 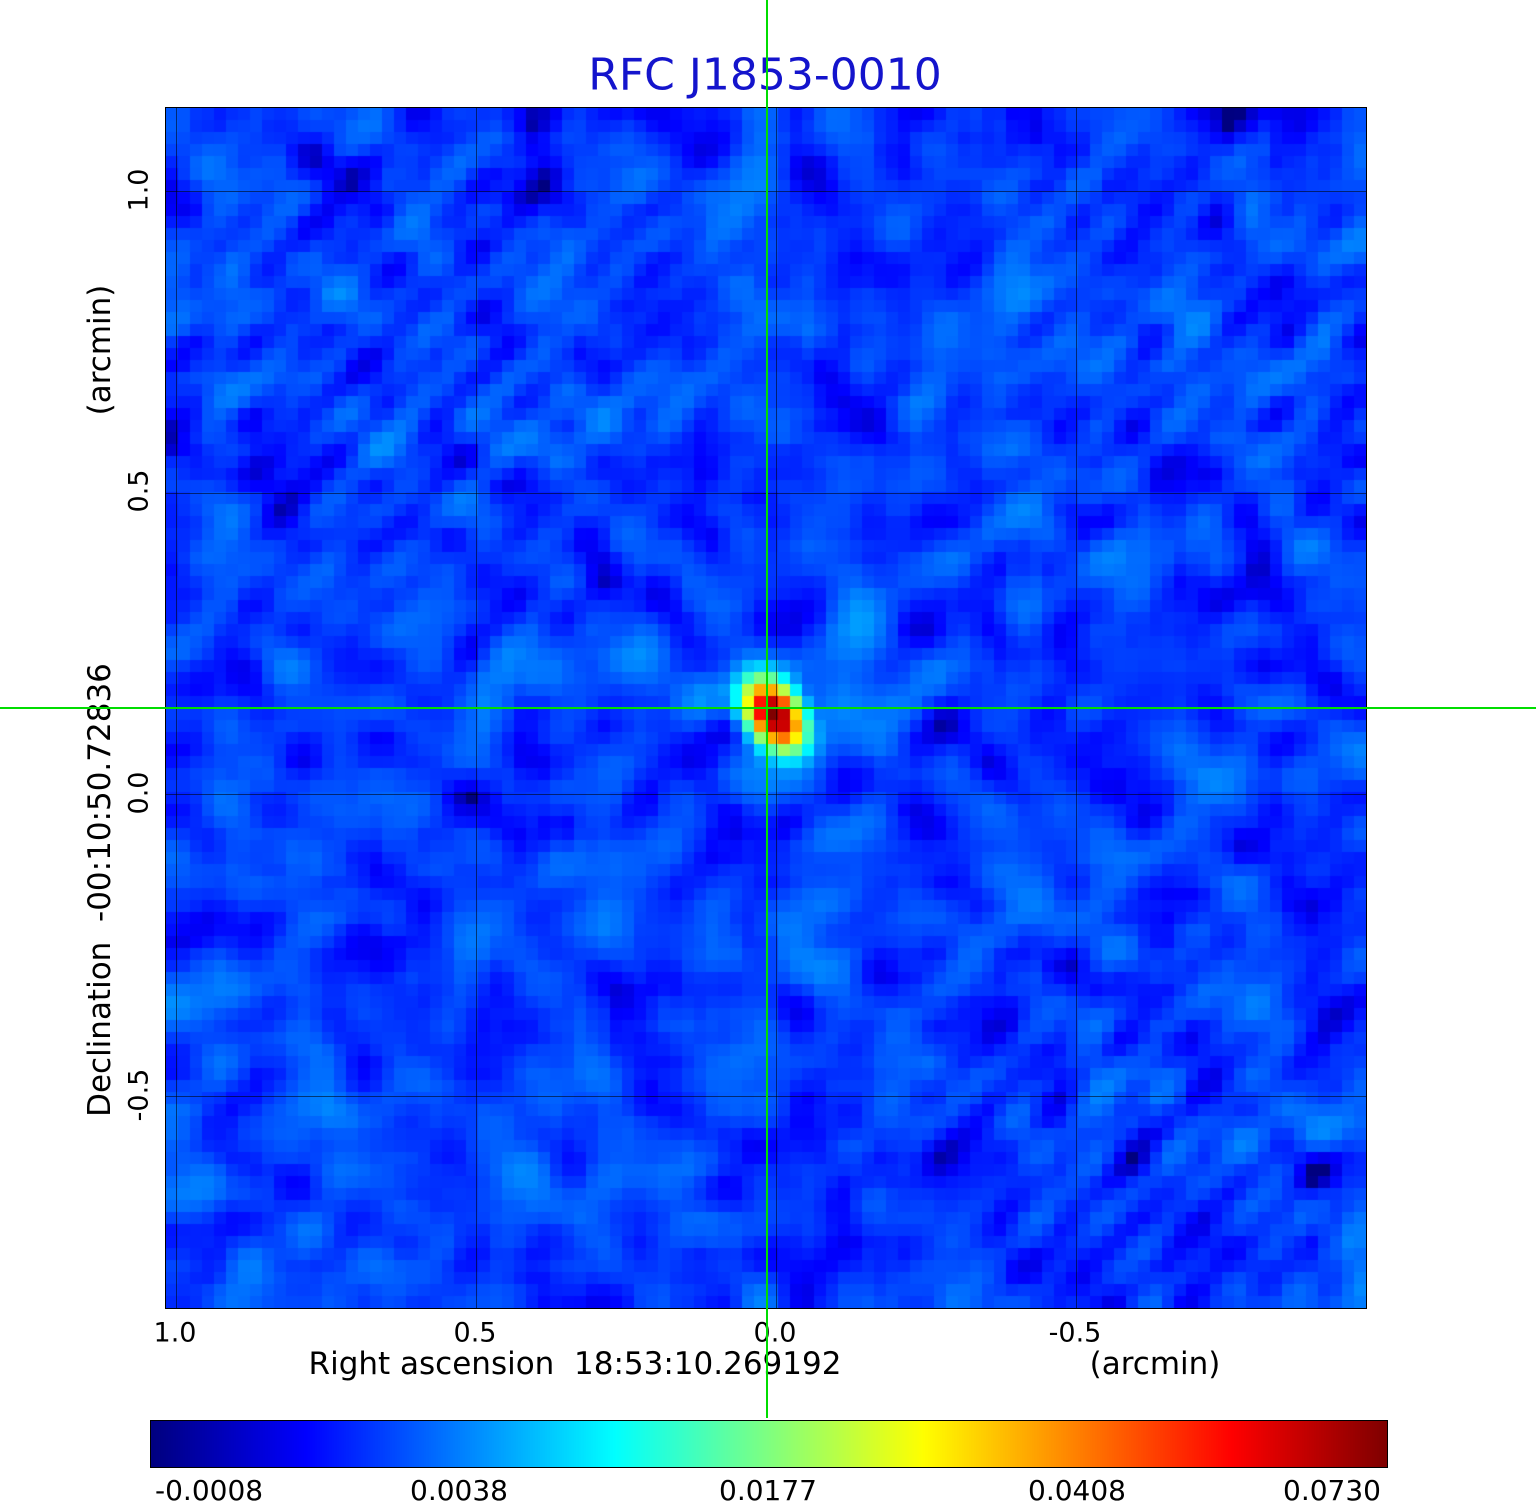 I want to click on y-tick-label: 0.0, so click(x=139, y=793).